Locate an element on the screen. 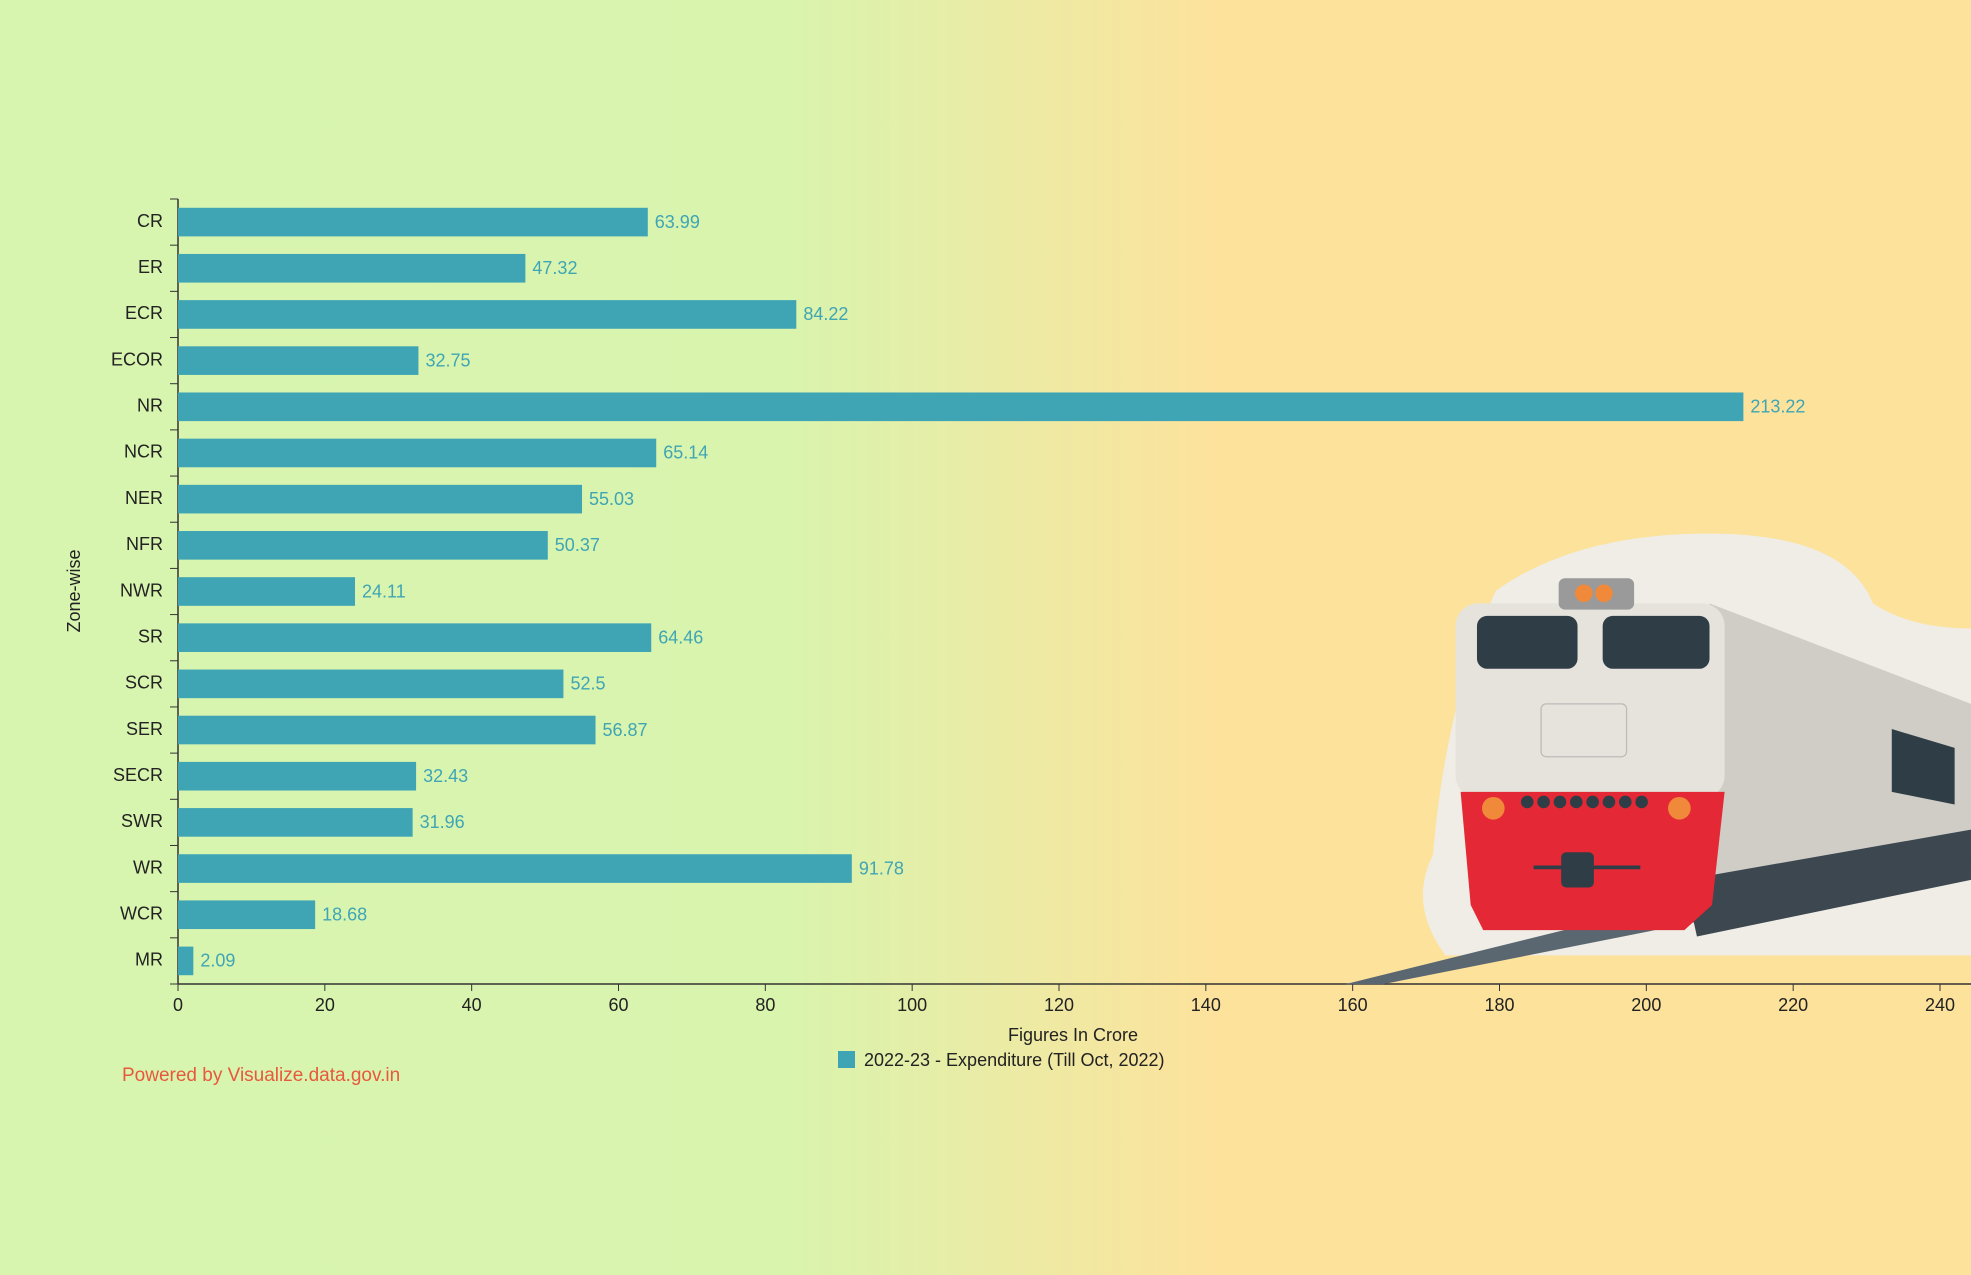 Image resolution: width=1971 pixels, height=1275 pixels. train-illustration is located at coordinates (1657, 759).